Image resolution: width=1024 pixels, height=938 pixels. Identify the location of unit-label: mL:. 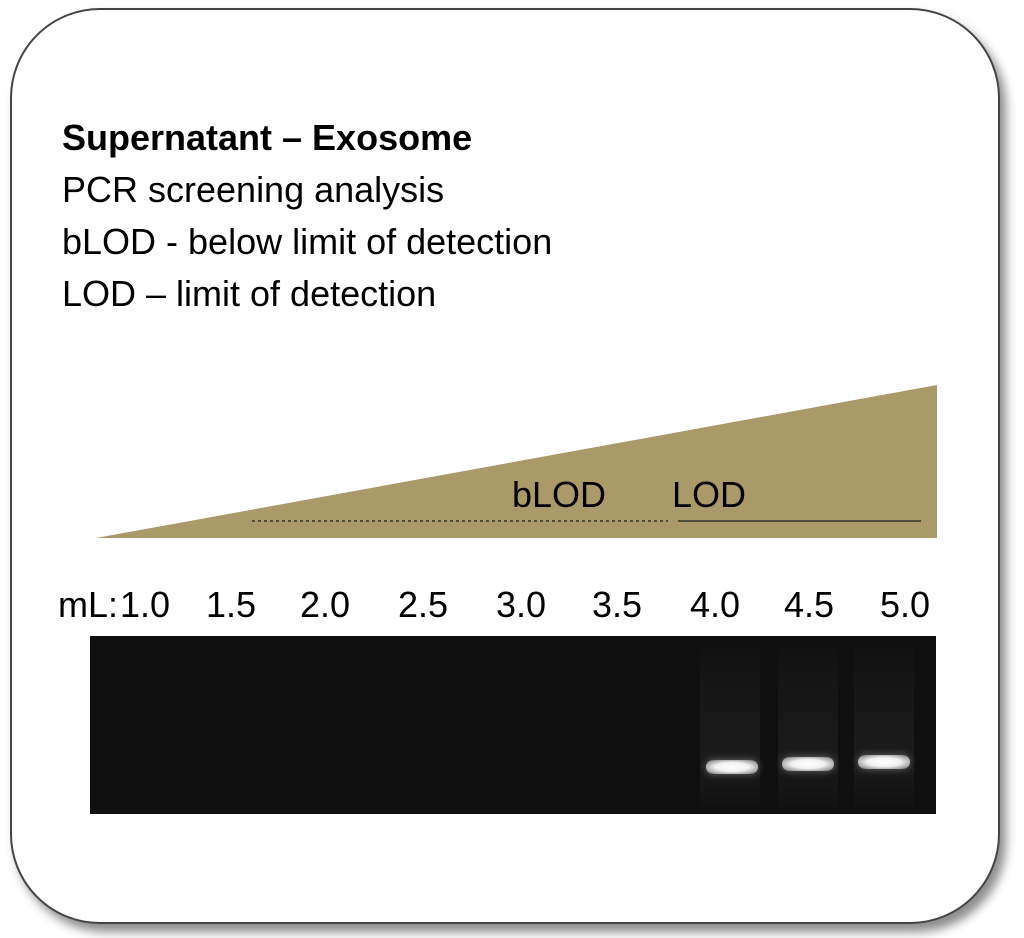
(88, 604).